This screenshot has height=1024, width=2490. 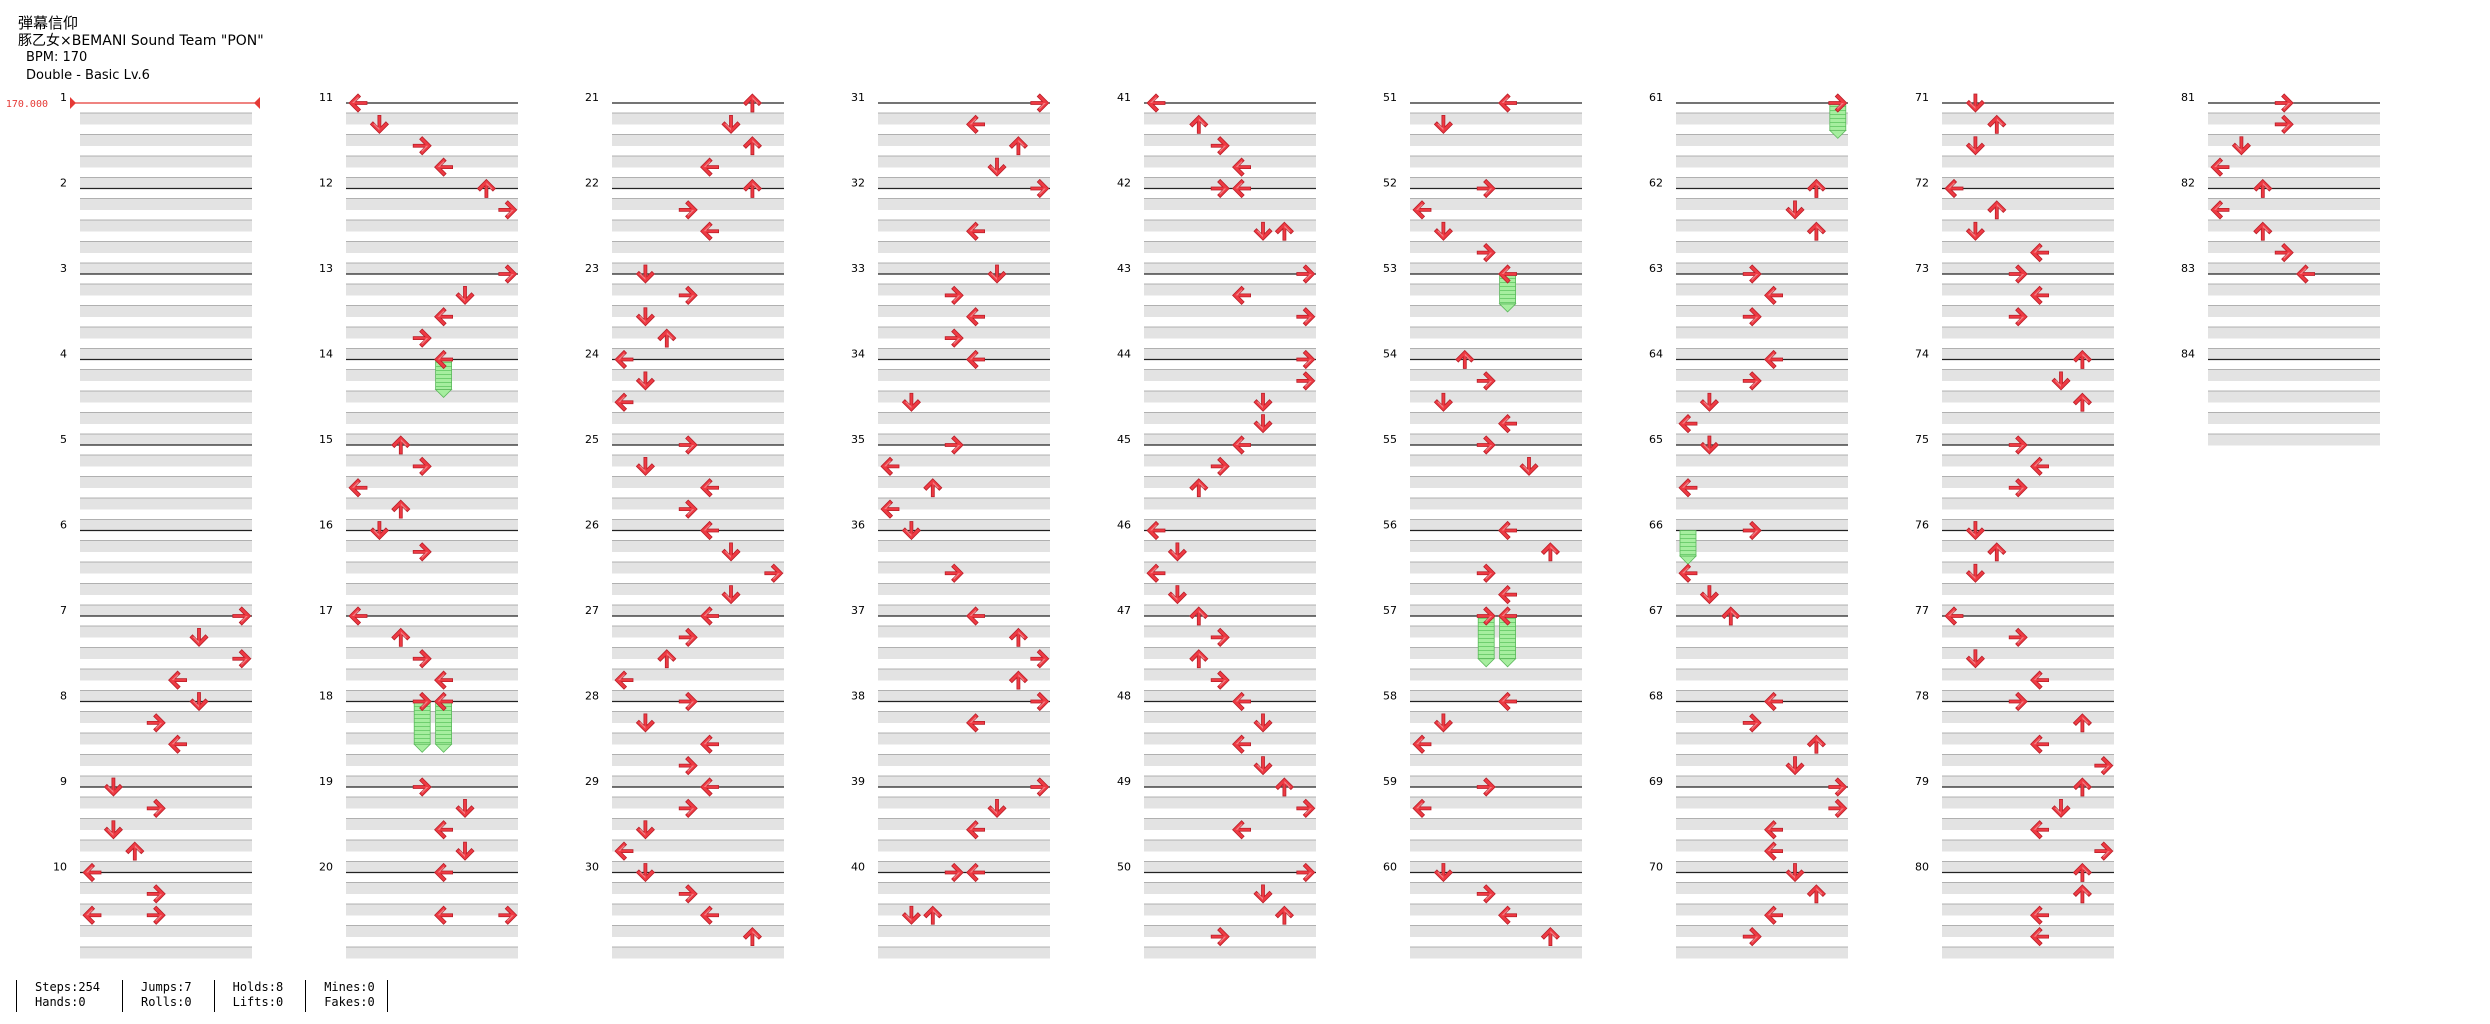 I want to click on arrow-left-icon, so click(x=1508, y=103).